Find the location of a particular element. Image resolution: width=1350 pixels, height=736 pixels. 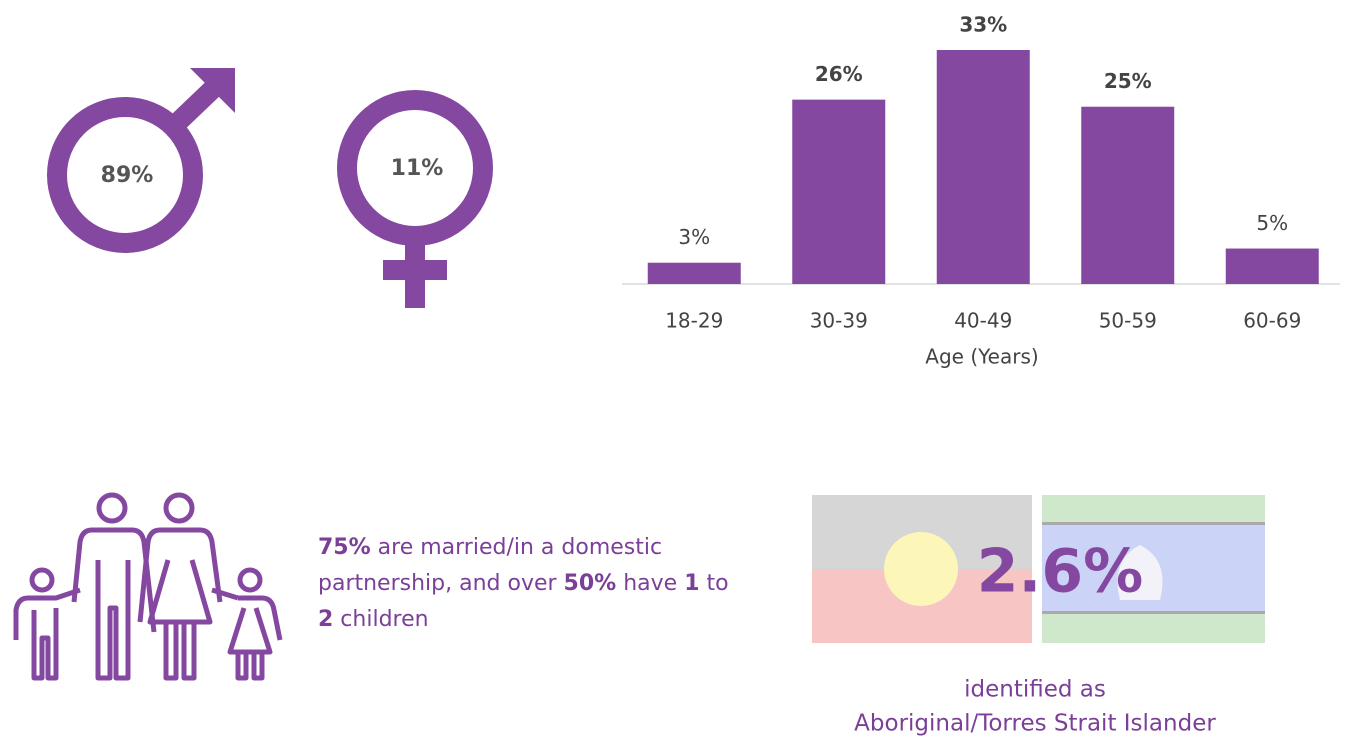

family-text-segment: to is located at coordinates (714, 583).